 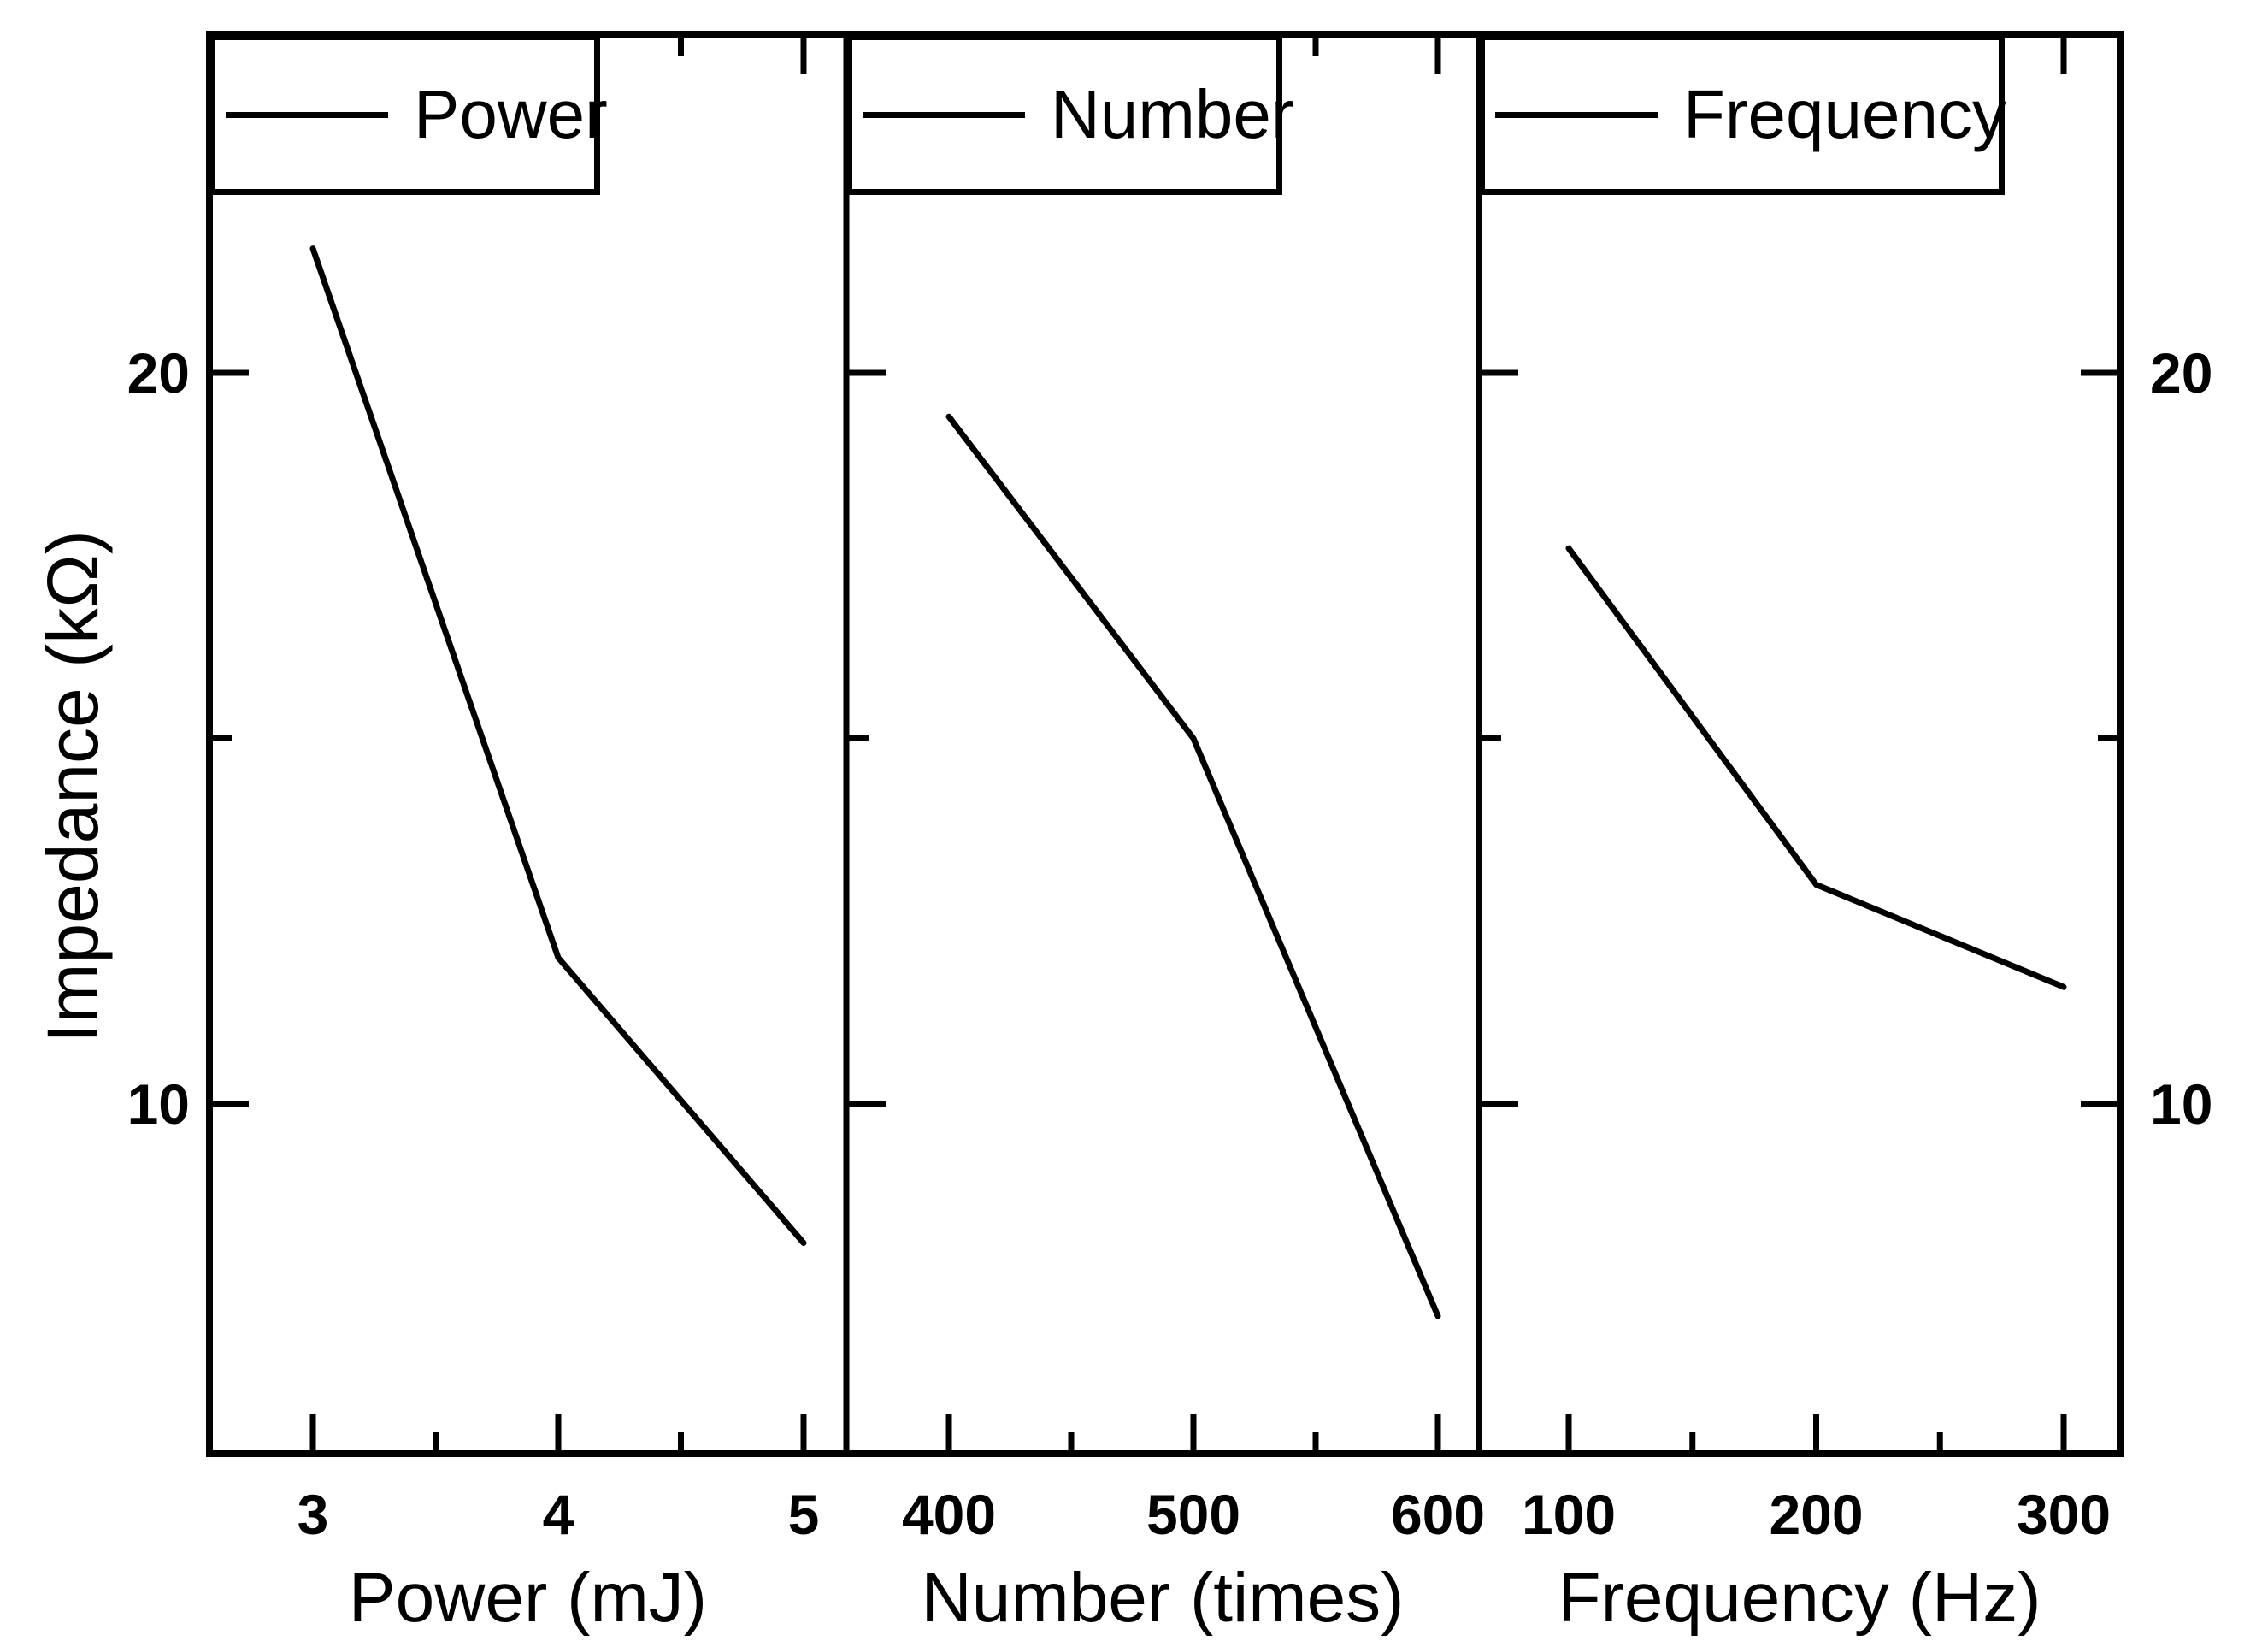 I want to click on y-tick-label-left-20: 20, so click(x=158, y=372).